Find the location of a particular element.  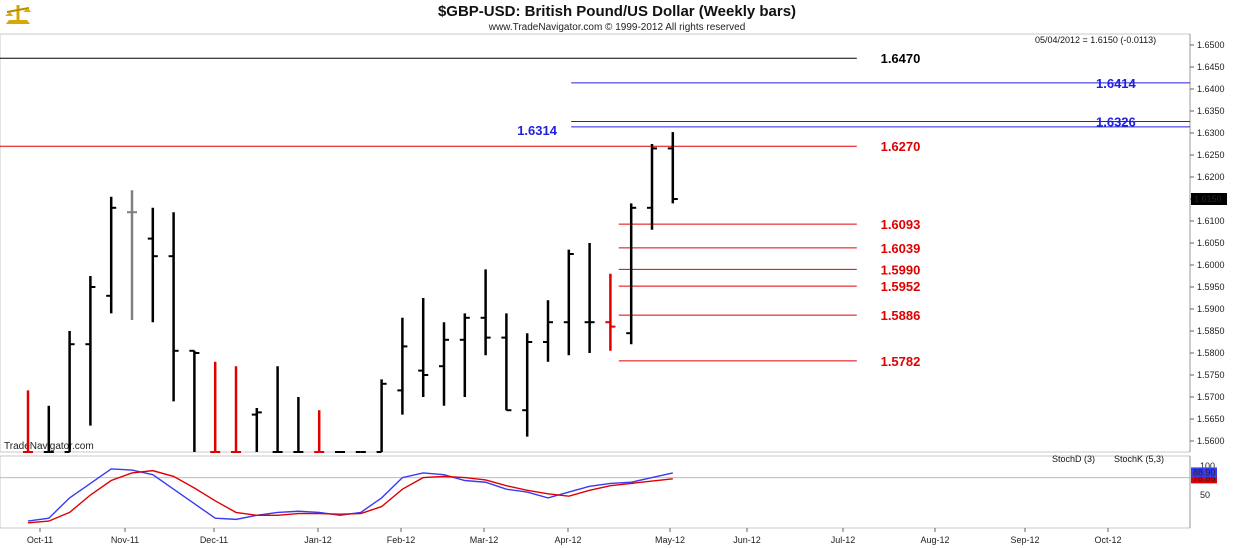

stoch-line is located at coordinates (350, 496).